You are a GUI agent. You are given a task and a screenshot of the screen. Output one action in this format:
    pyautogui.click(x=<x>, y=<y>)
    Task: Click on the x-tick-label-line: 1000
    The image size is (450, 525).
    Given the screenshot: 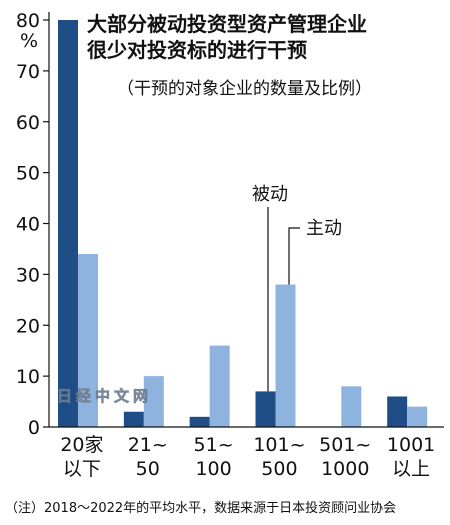 What is the action you would take?
    pyautogui.click(x=345, y=469)
    